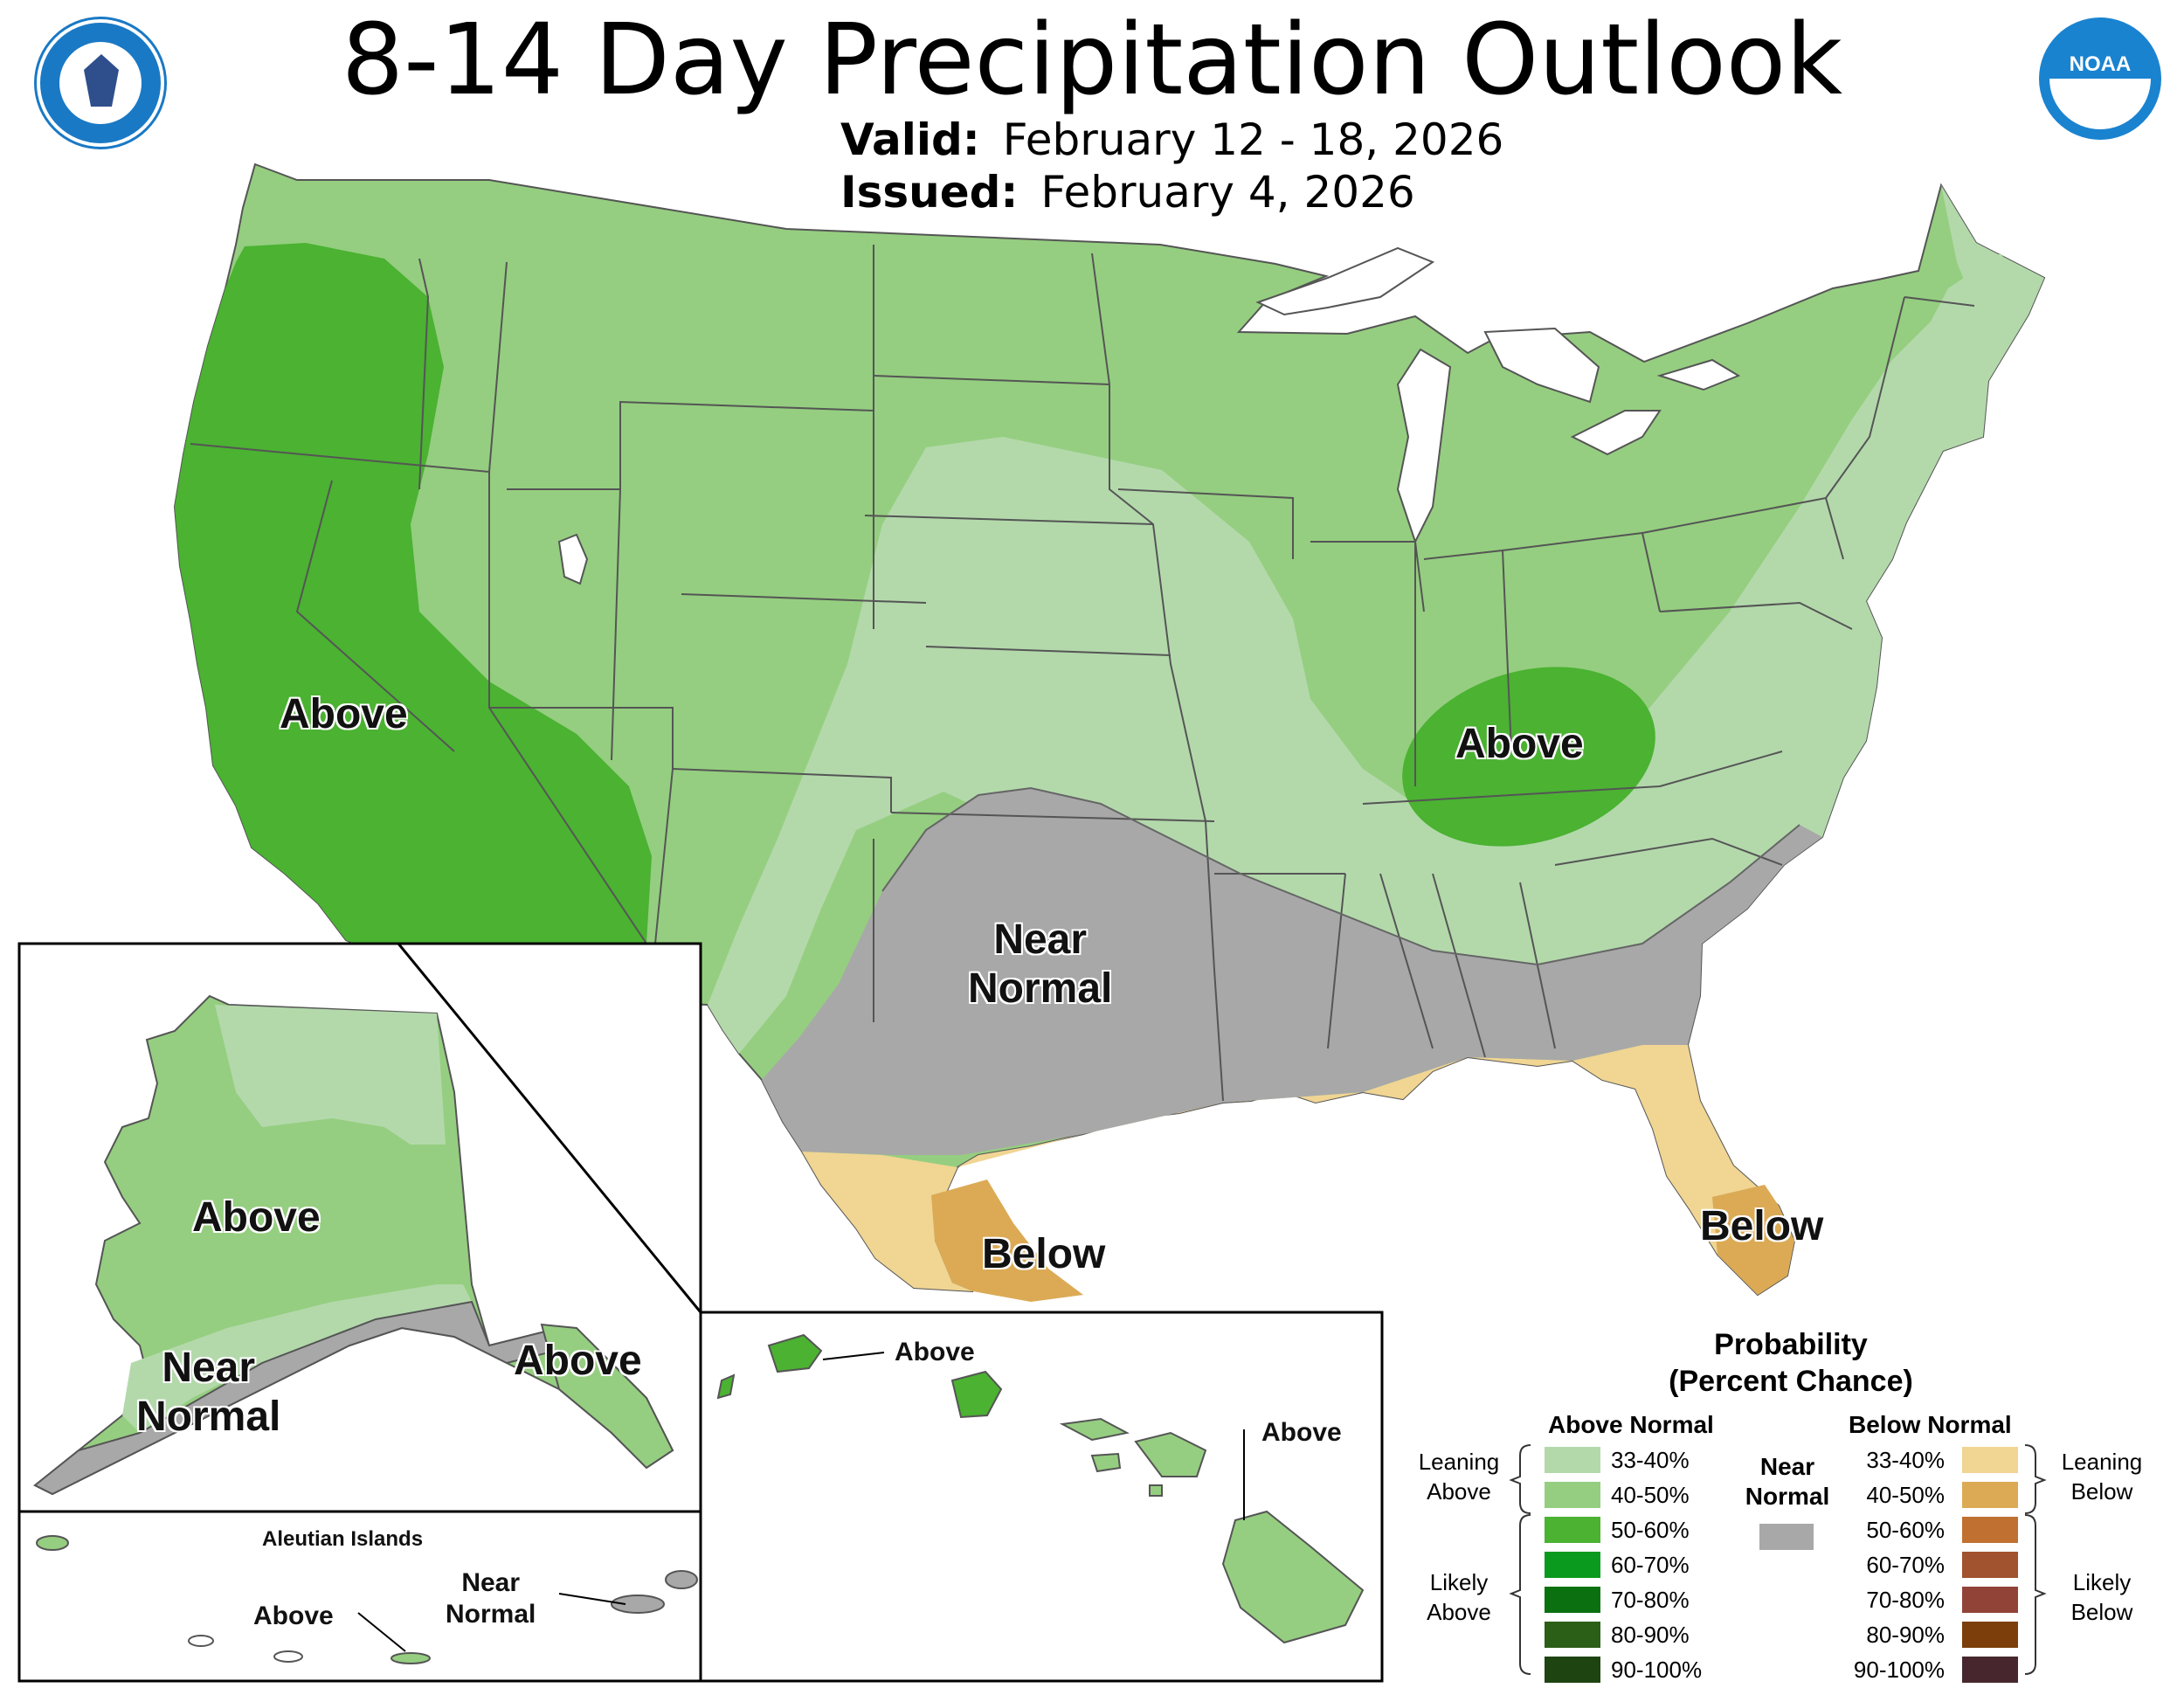 Image resolution: width=2184 pixels, height=1688 pixels. What do you see at coordinates (1498, 395) in the screenshot?
I see `great-lakes` at bounding box center [1498, 395].